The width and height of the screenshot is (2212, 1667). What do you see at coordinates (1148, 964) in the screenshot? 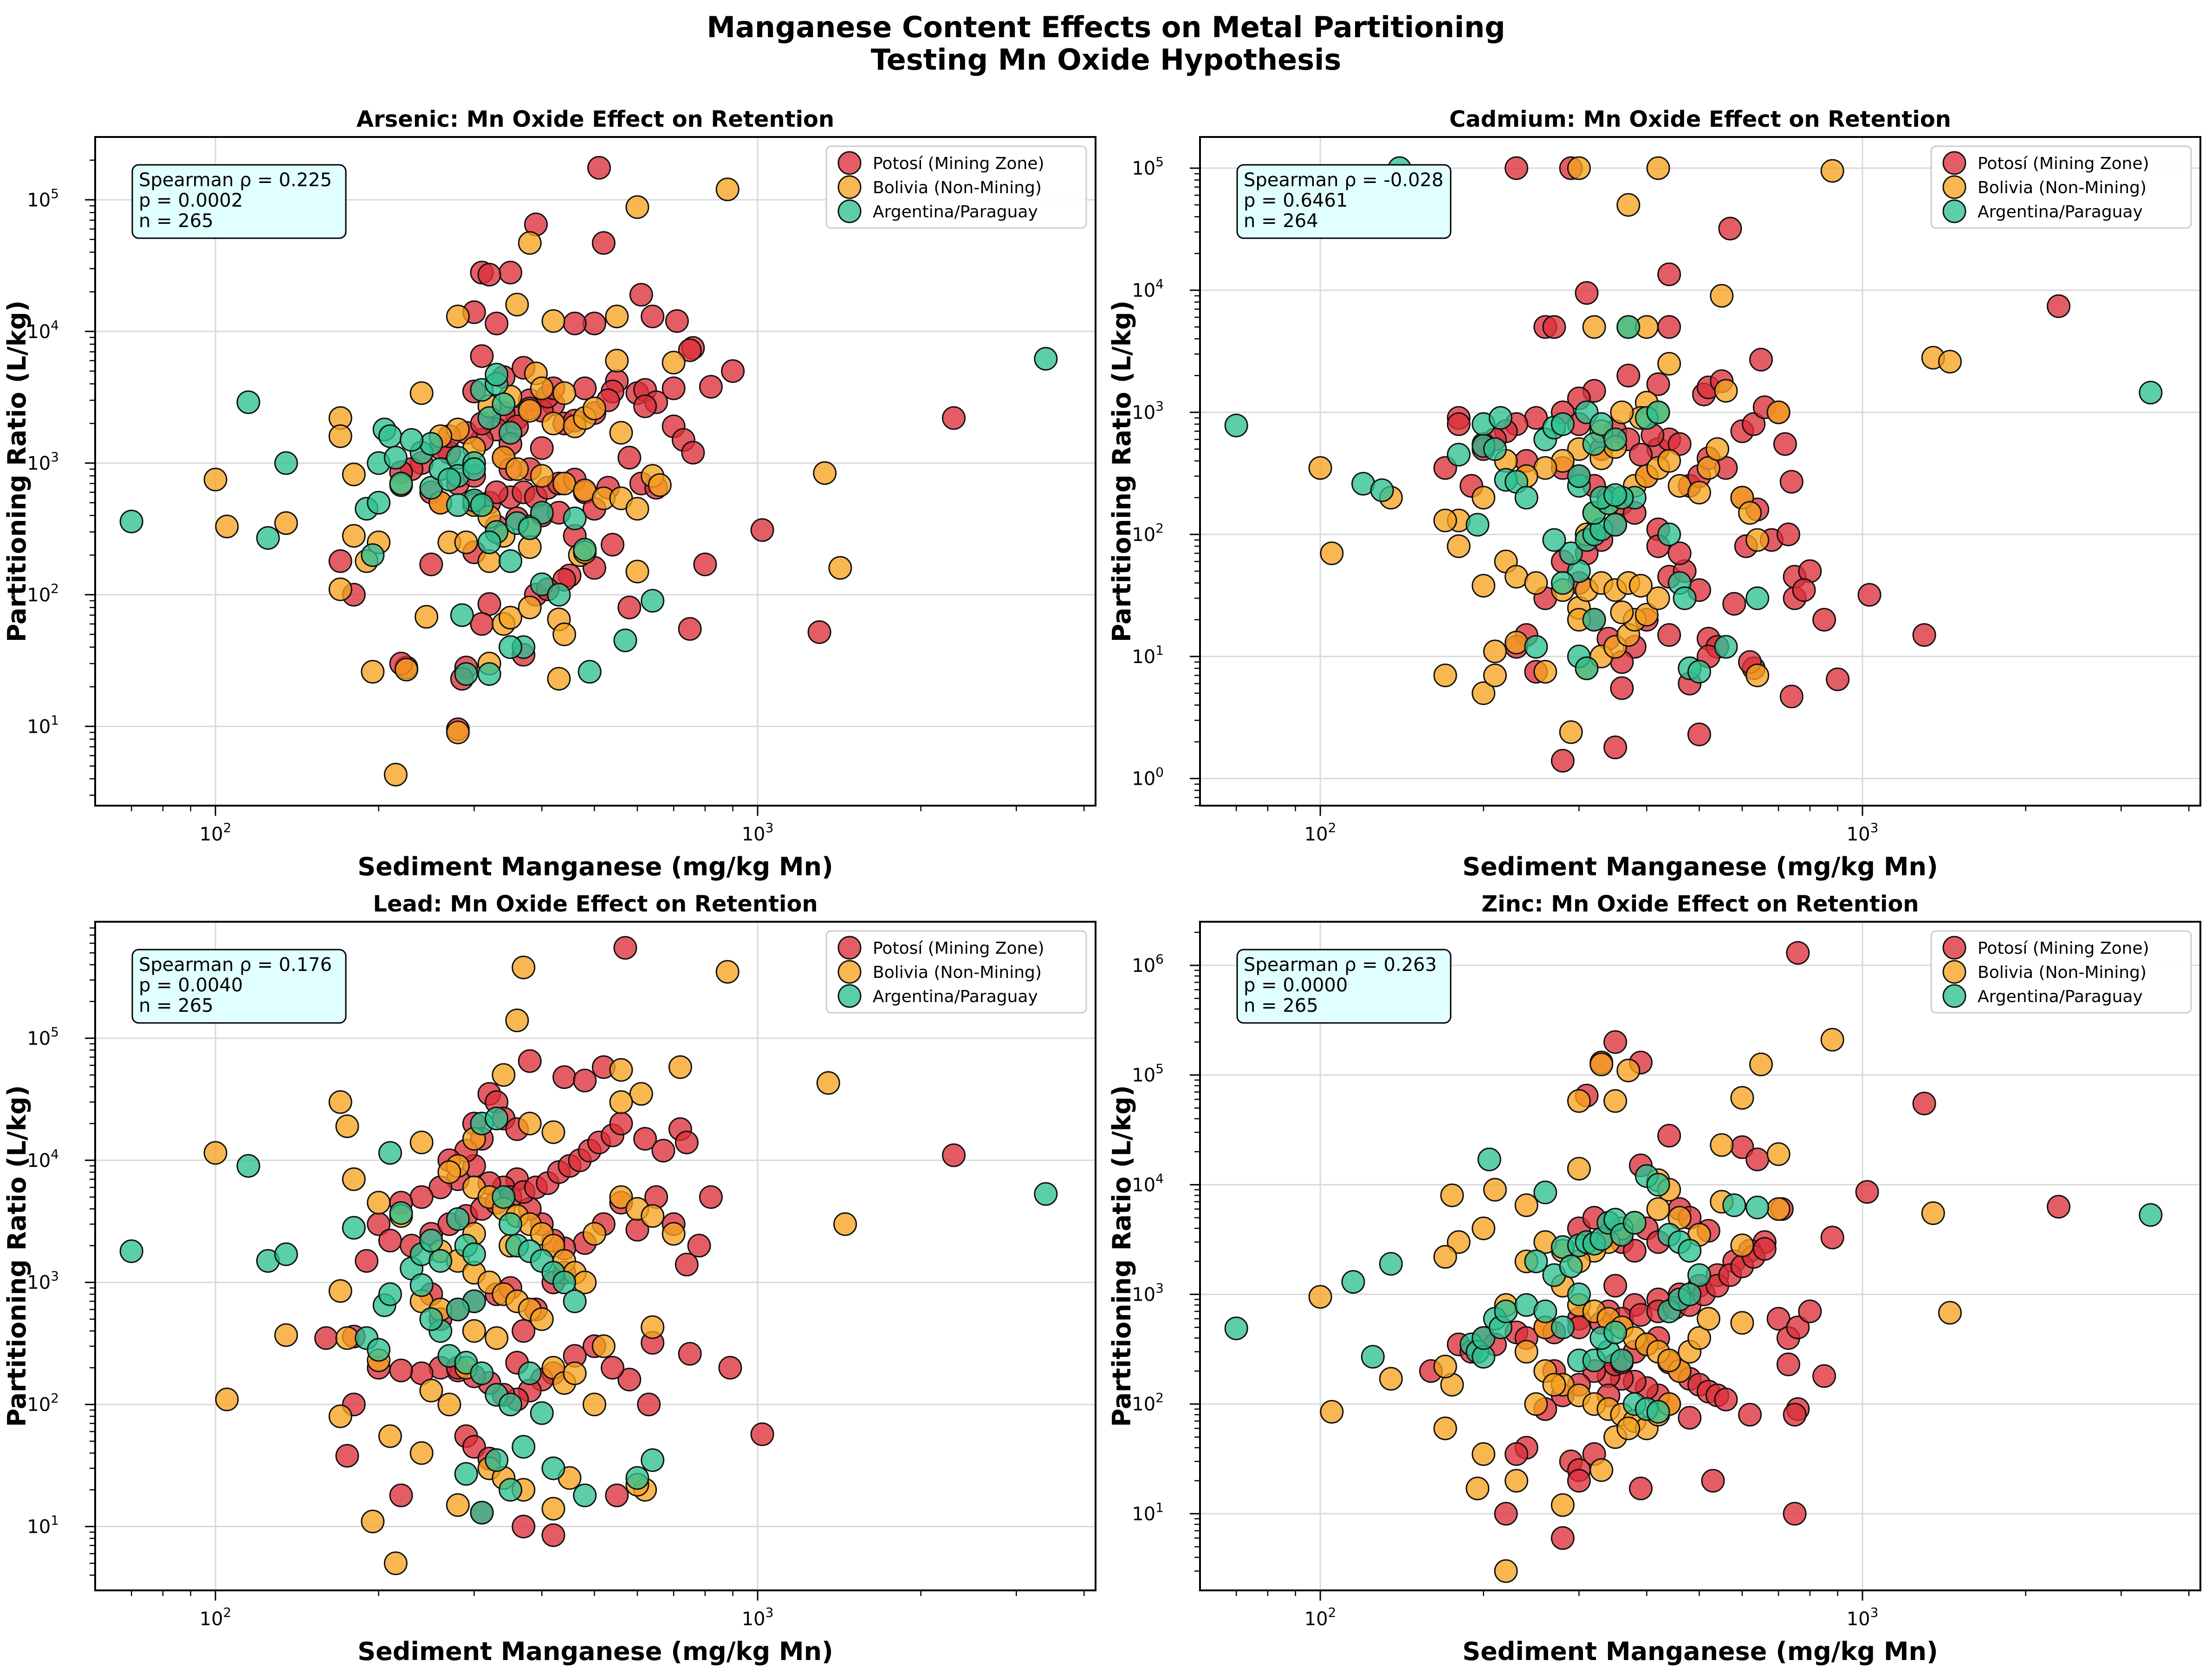
I see `y-tick-label: 10⁶` at bounding box center [1148, 964].